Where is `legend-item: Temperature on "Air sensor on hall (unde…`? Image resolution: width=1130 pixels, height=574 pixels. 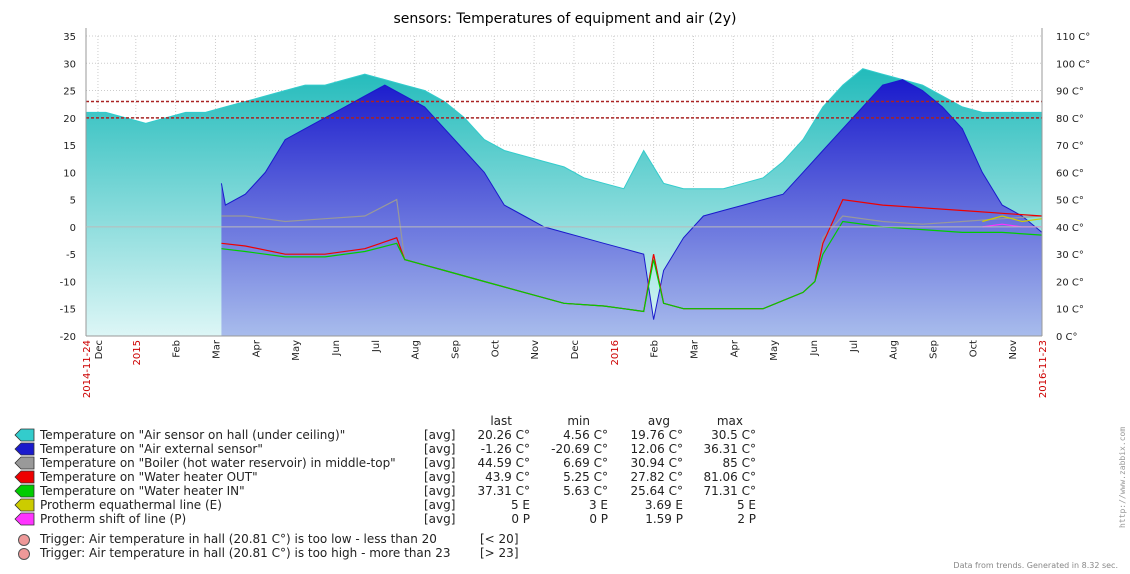 legend-item: Temperature on "Air sensor on hall (unde… is located at coordinates (390, 435).